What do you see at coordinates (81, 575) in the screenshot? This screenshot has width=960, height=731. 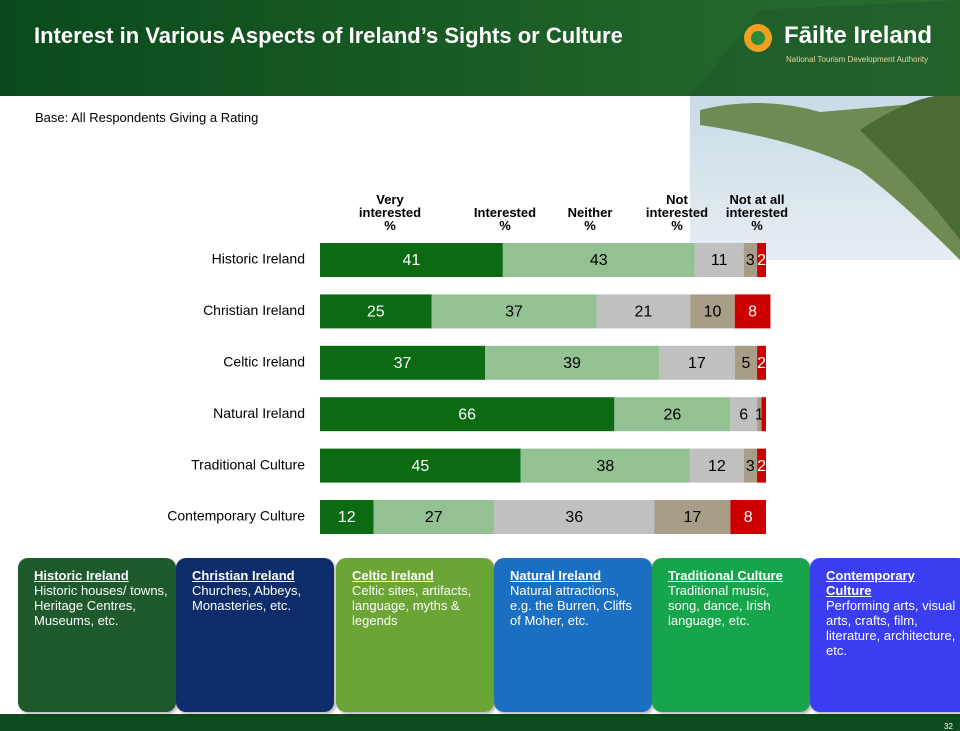 I see `description-title: Historic Ireland` at bounding box center [81, 575].